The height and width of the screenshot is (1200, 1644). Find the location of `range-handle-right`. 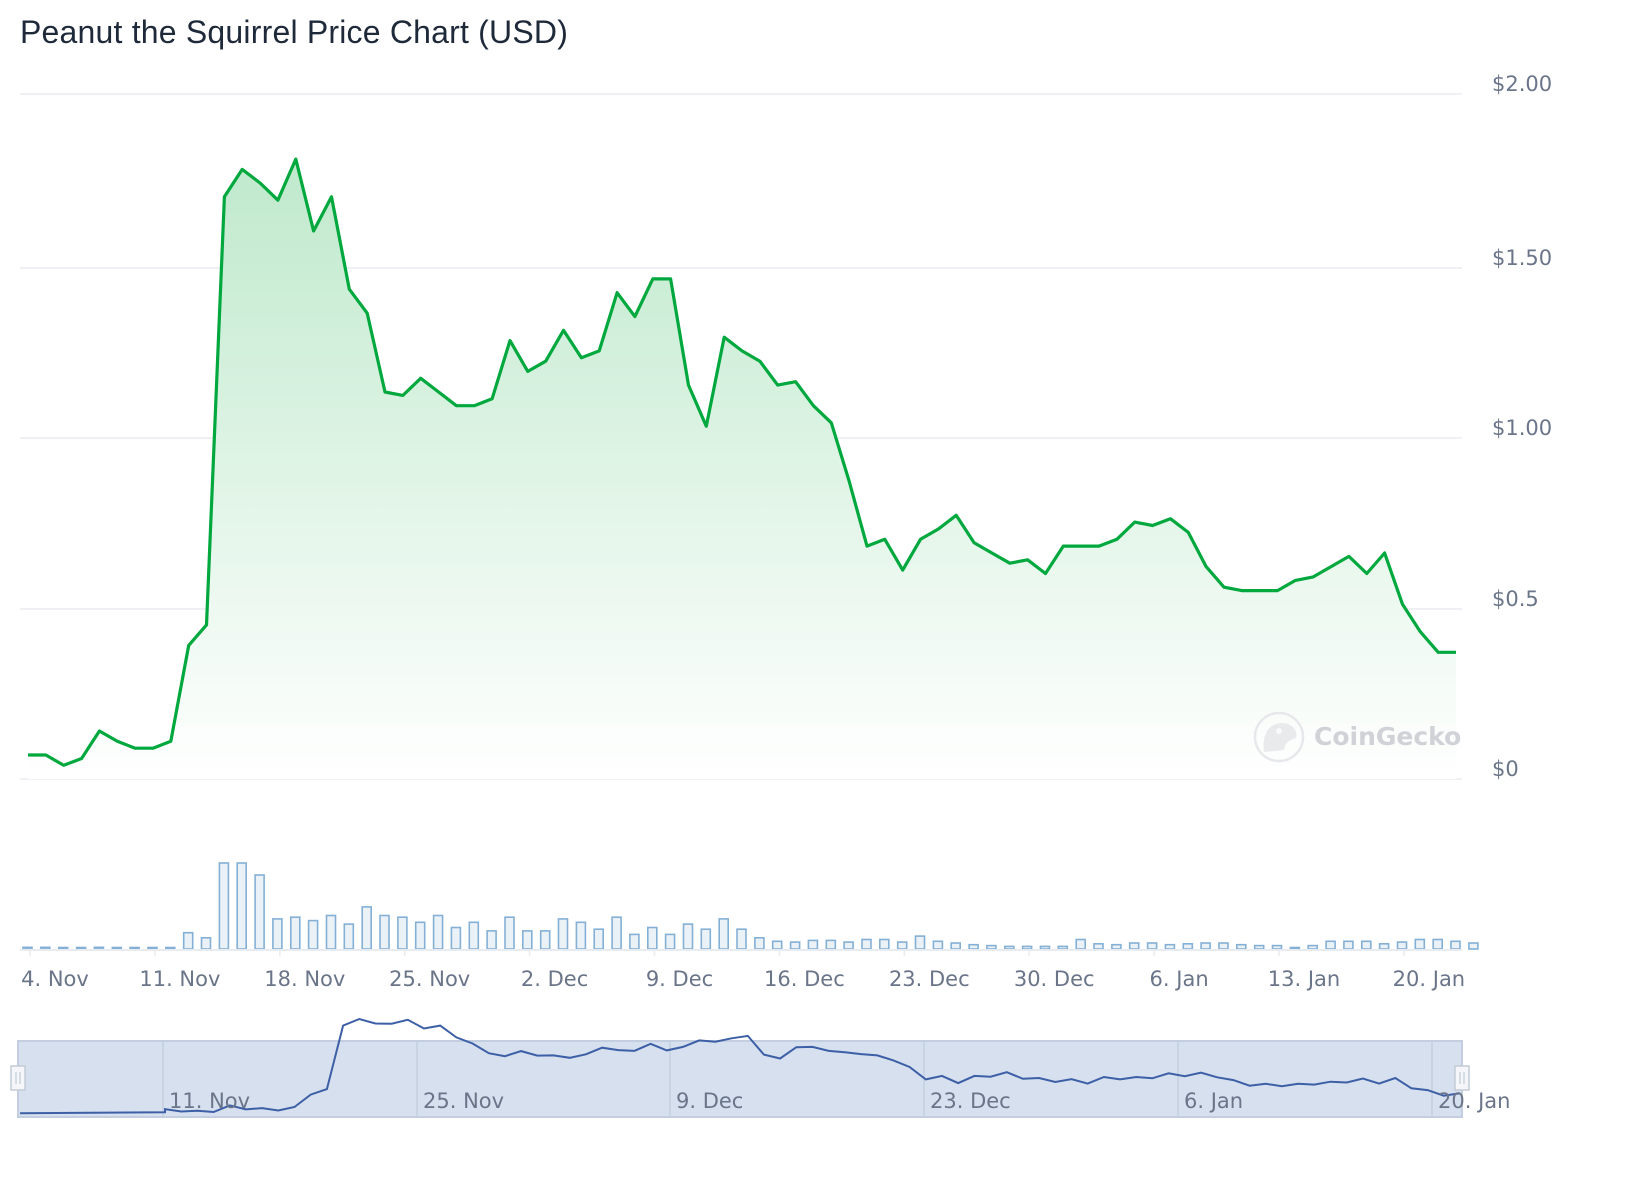

range-handle-right is located at coordinates (1462, 1078).